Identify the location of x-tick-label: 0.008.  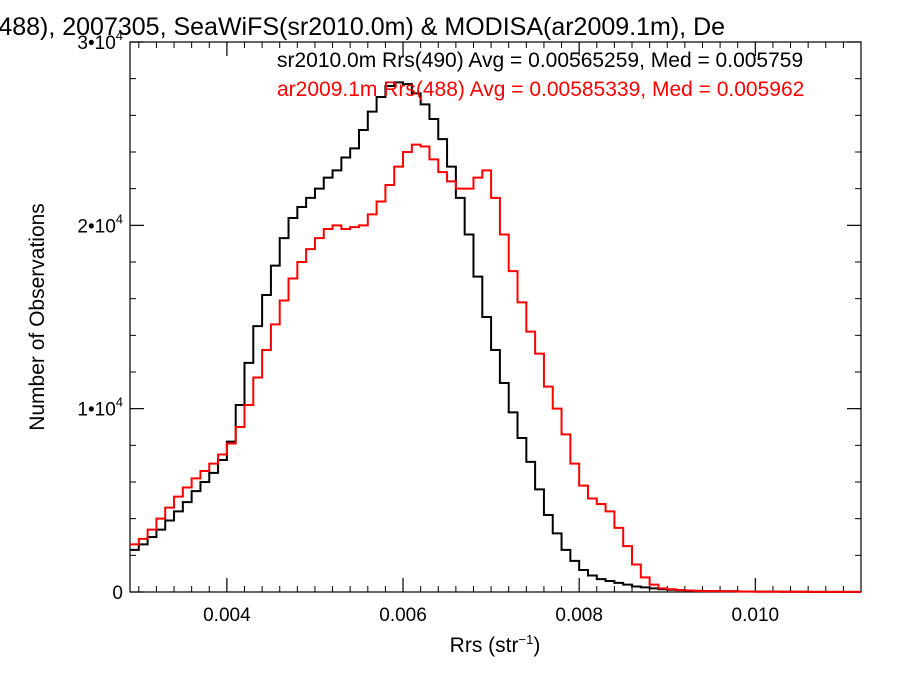
(579, 615).